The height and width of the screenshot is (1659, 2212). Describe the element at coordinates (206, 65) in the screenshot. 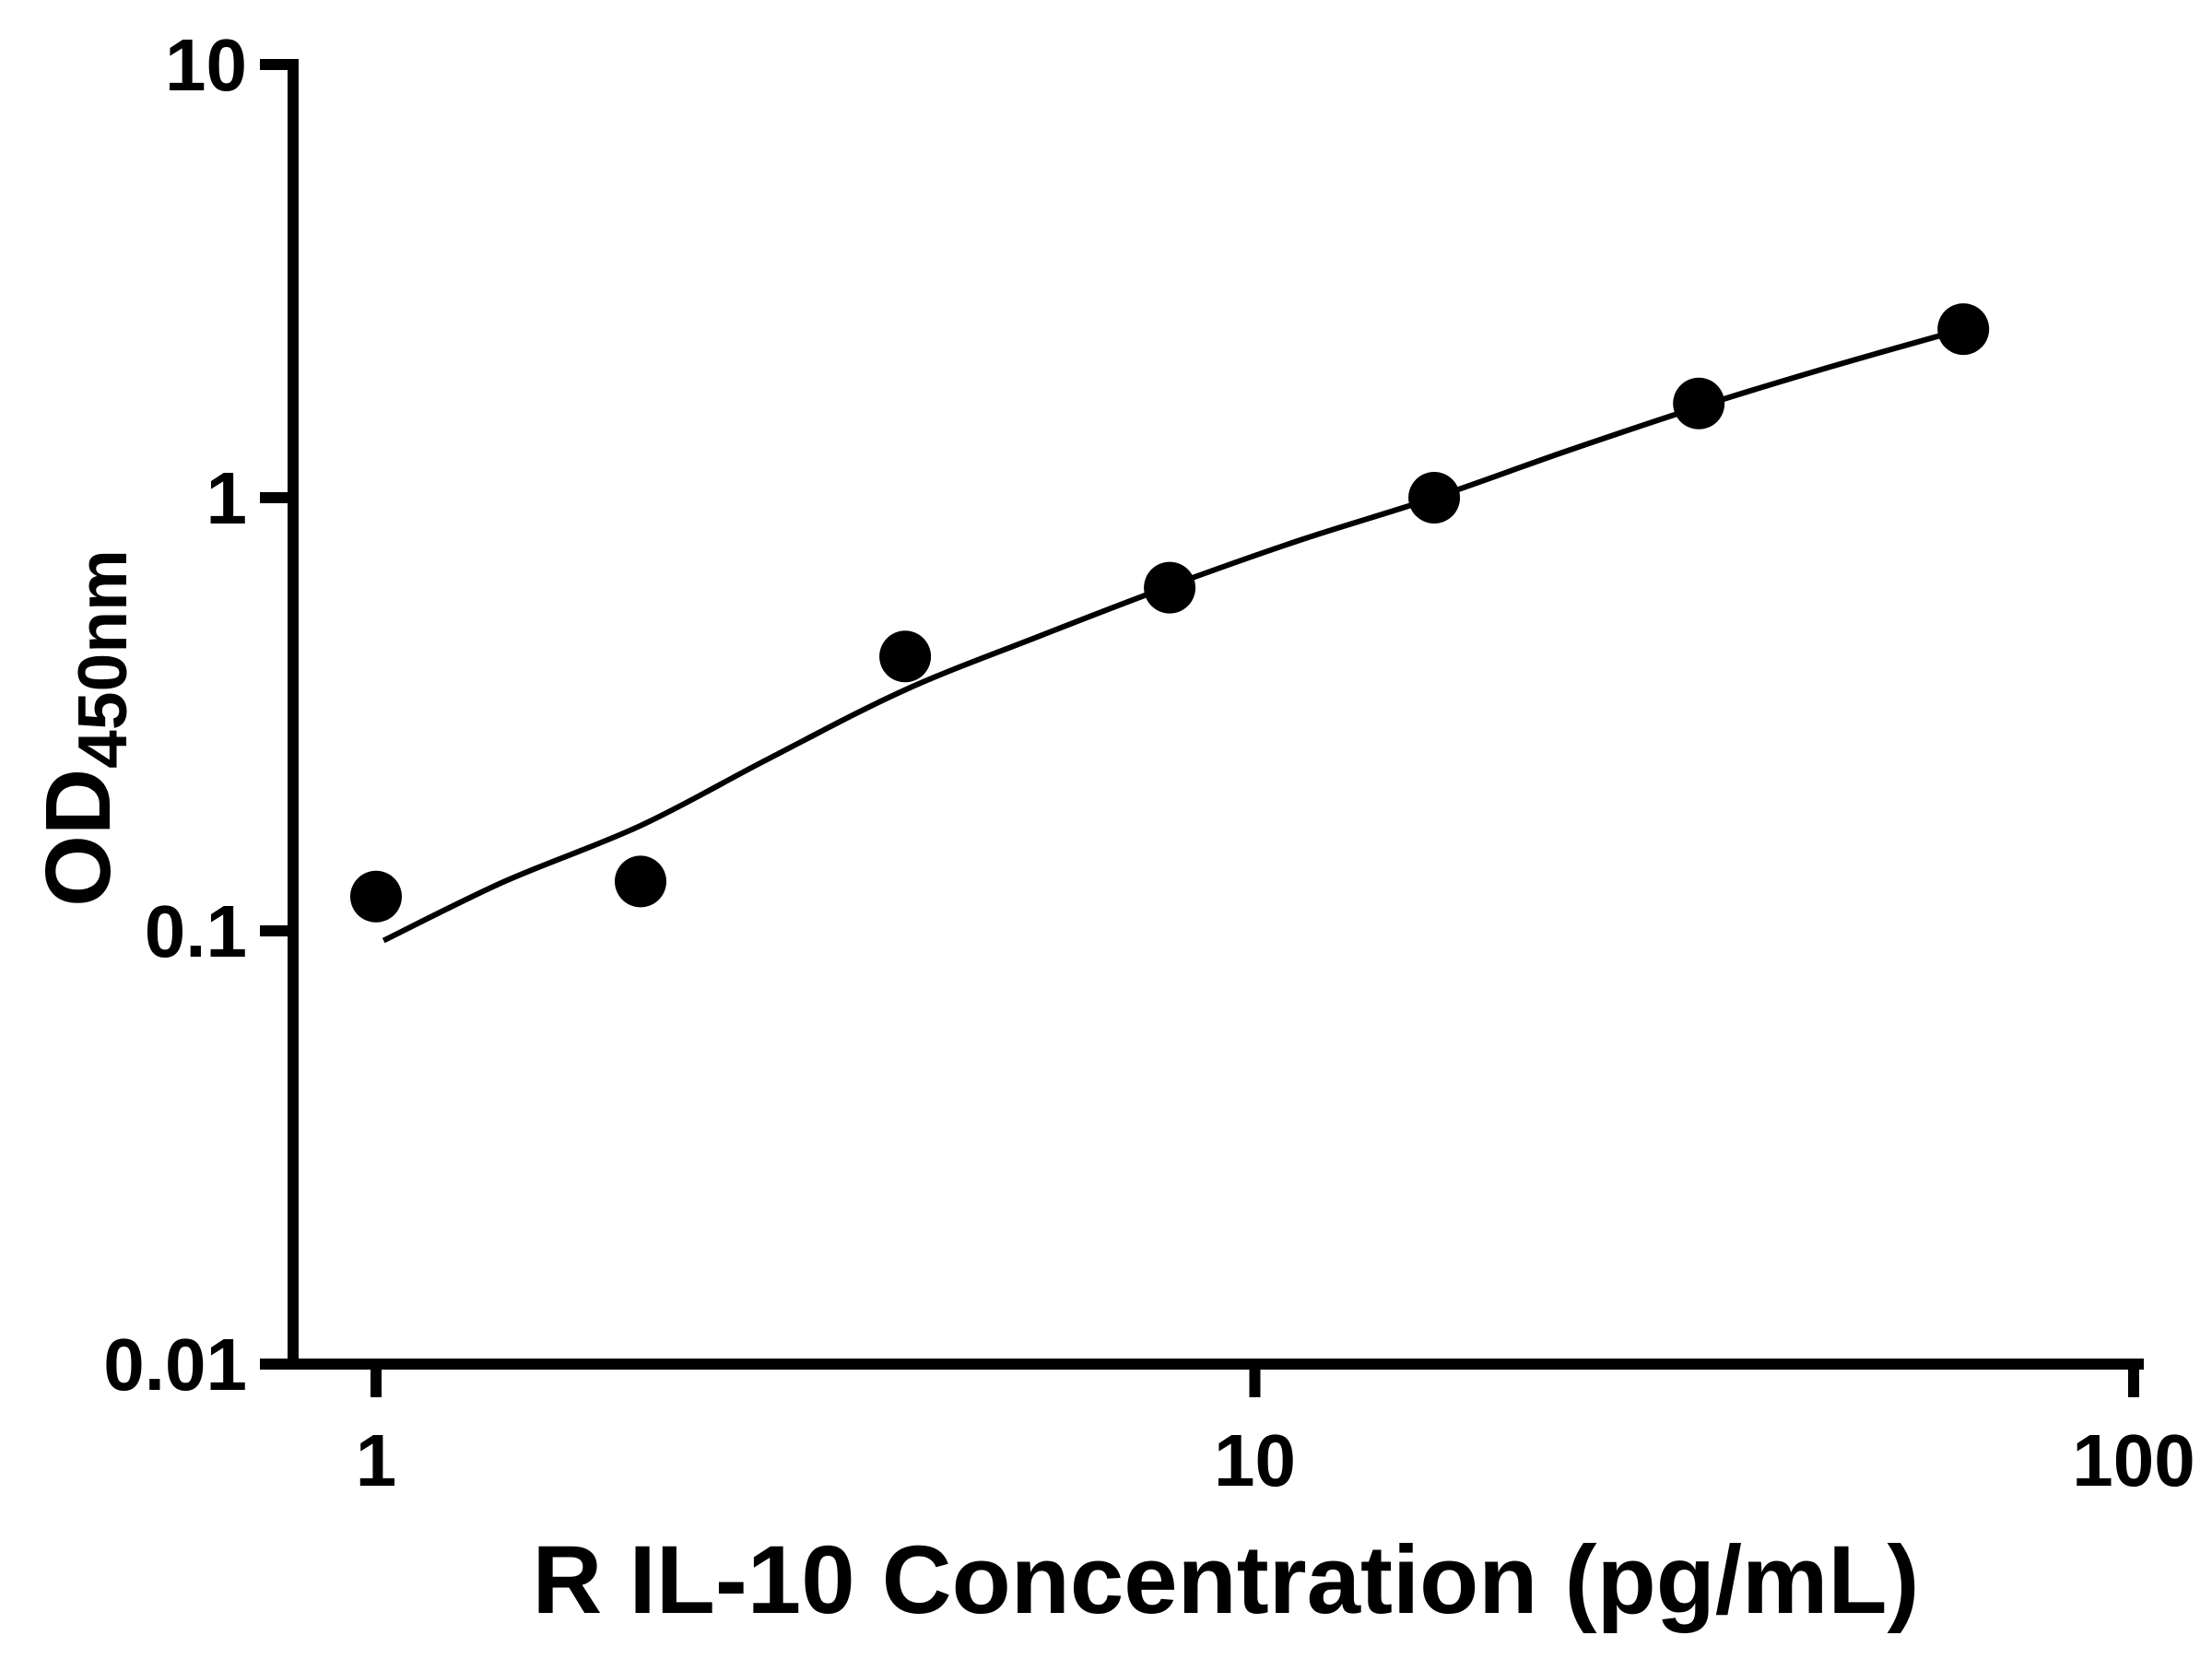

I see `y-tick-label: 10` at that location.